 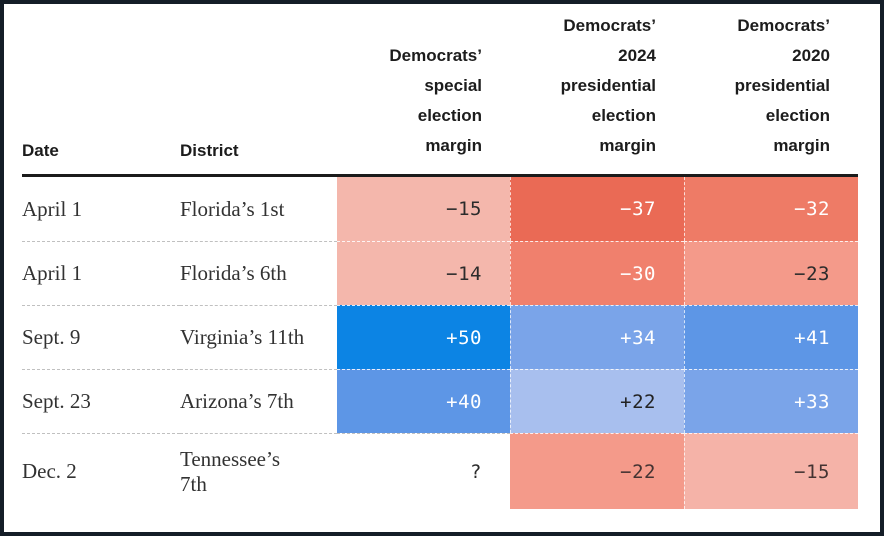 What do you see at coordinates (423, 401) in the screenshot?
I see `special-margin-cell: +40` at bounding box center [423, 401].